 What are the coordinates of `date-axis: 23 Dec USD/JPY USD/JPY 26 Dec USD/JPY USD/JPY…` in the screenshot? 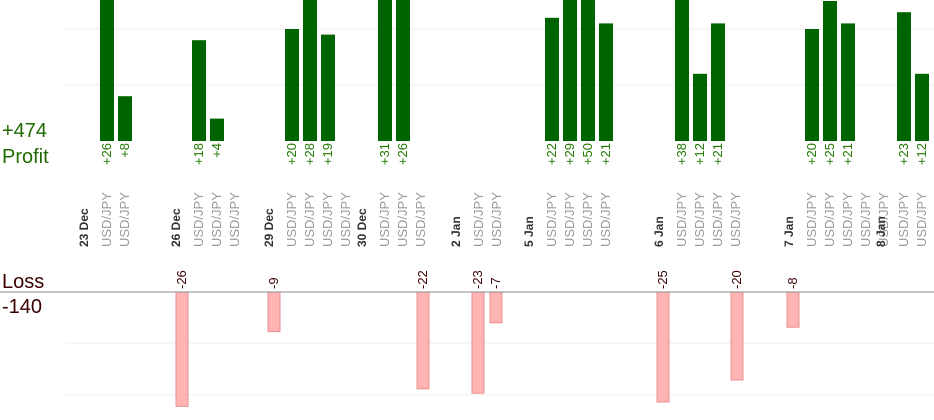 It's located at (503, 219).